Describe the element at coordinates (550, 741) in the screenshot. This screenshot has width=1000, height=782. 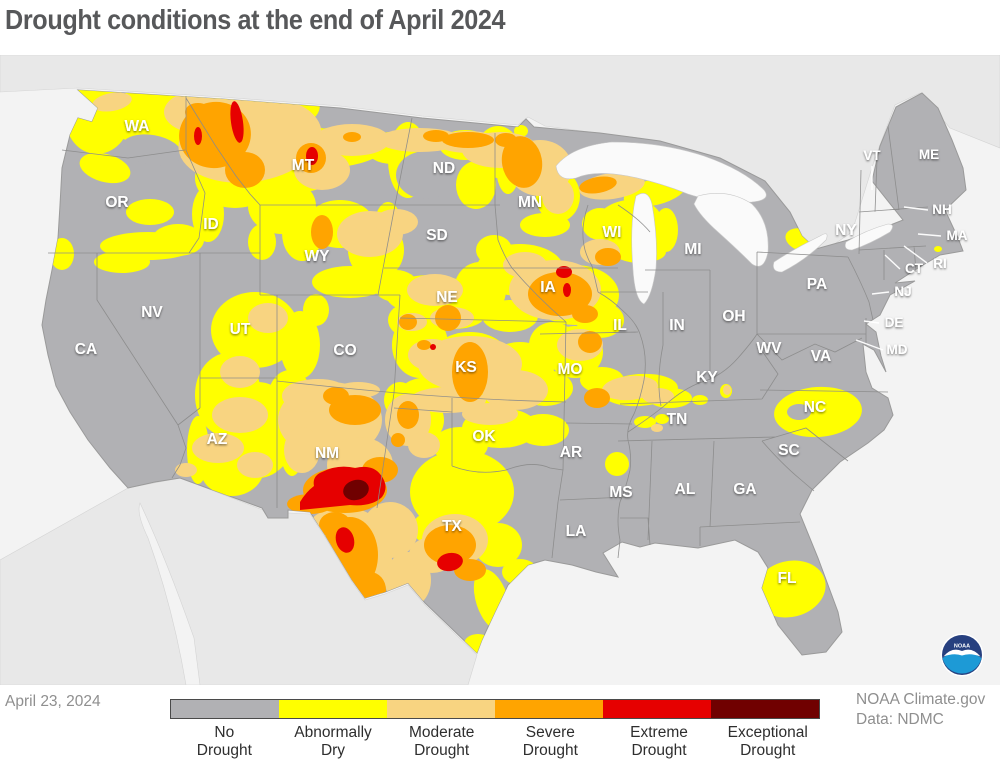
I see `legend-label-severe_drought: Severe Drought` at that location.